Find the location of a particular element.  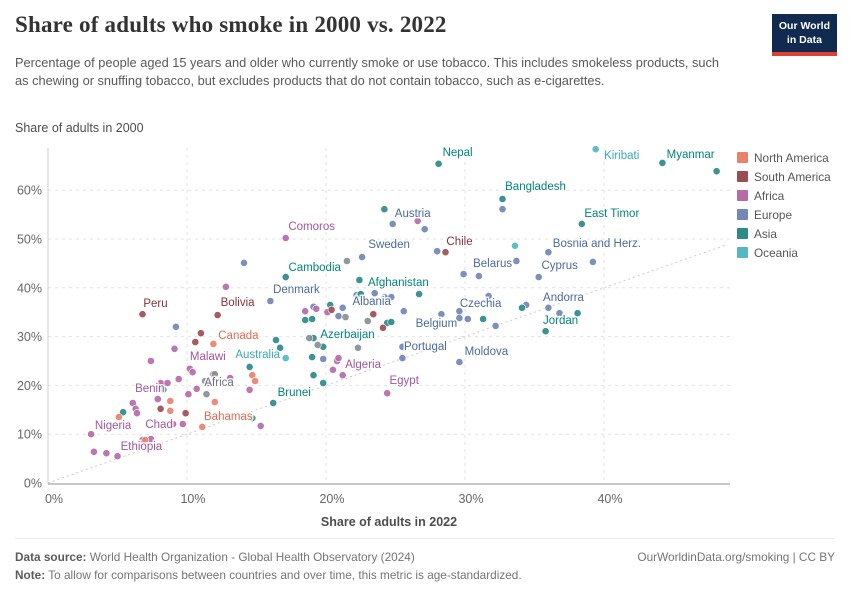

data-point-brunei is located at coordinates (273, 403).